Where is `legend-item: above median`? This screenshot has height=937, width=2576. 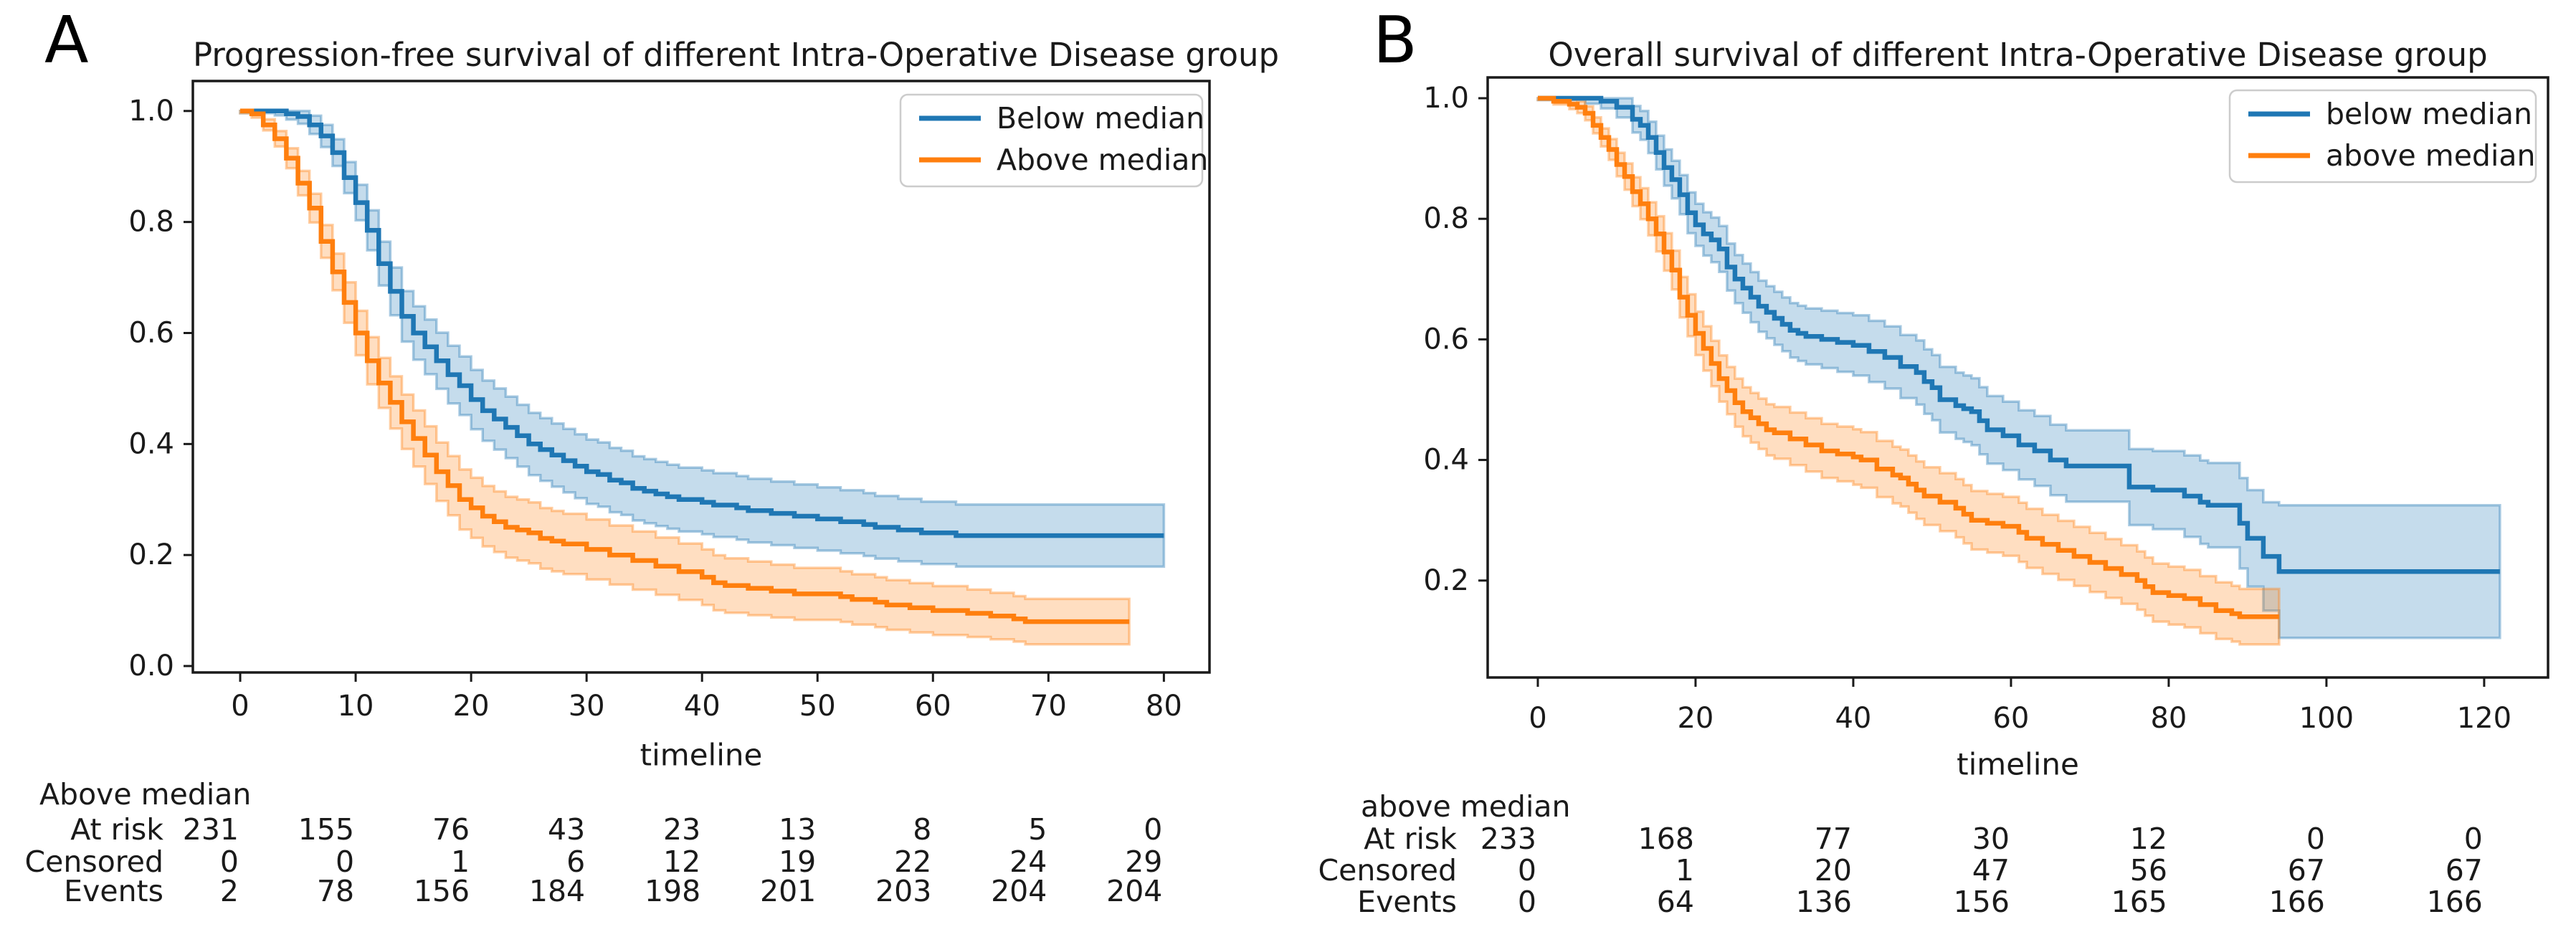 legend-item: above median is located at coordinates (2391, 155).